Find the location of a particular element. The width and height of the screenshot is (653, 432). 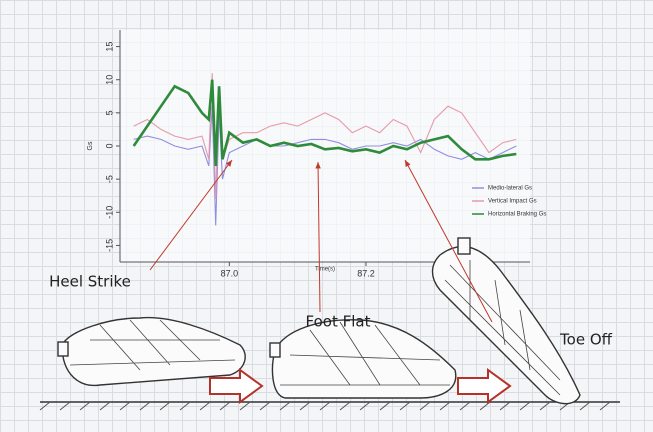

y-tick-label: -5 is located at coordinates (109, 179).